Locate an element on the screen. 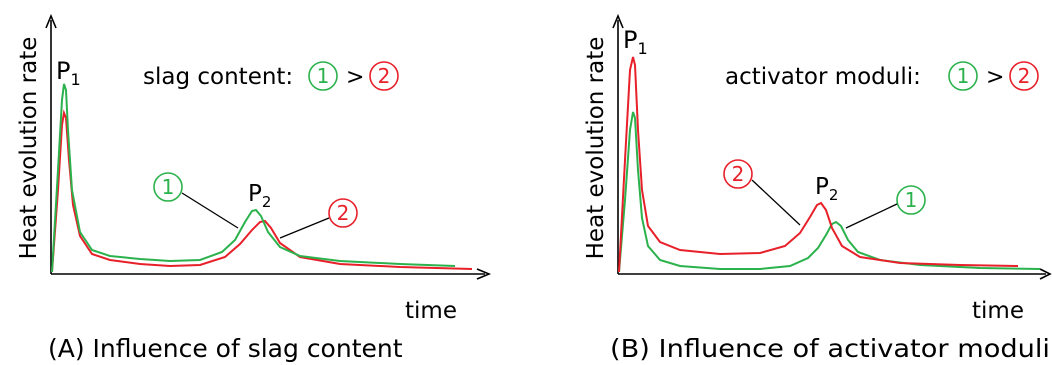 The height and width of the screenshot is (365, 1052). legend: slag content: 1 > 2 is located at coordinates (271, 76).